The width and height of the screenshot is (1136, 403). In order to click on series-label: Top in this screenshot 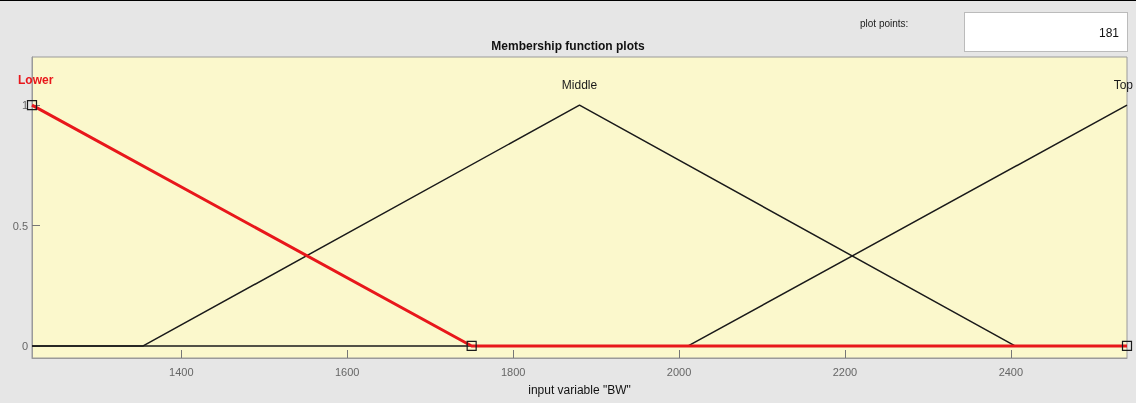, I will do `click(1123, 85)`.